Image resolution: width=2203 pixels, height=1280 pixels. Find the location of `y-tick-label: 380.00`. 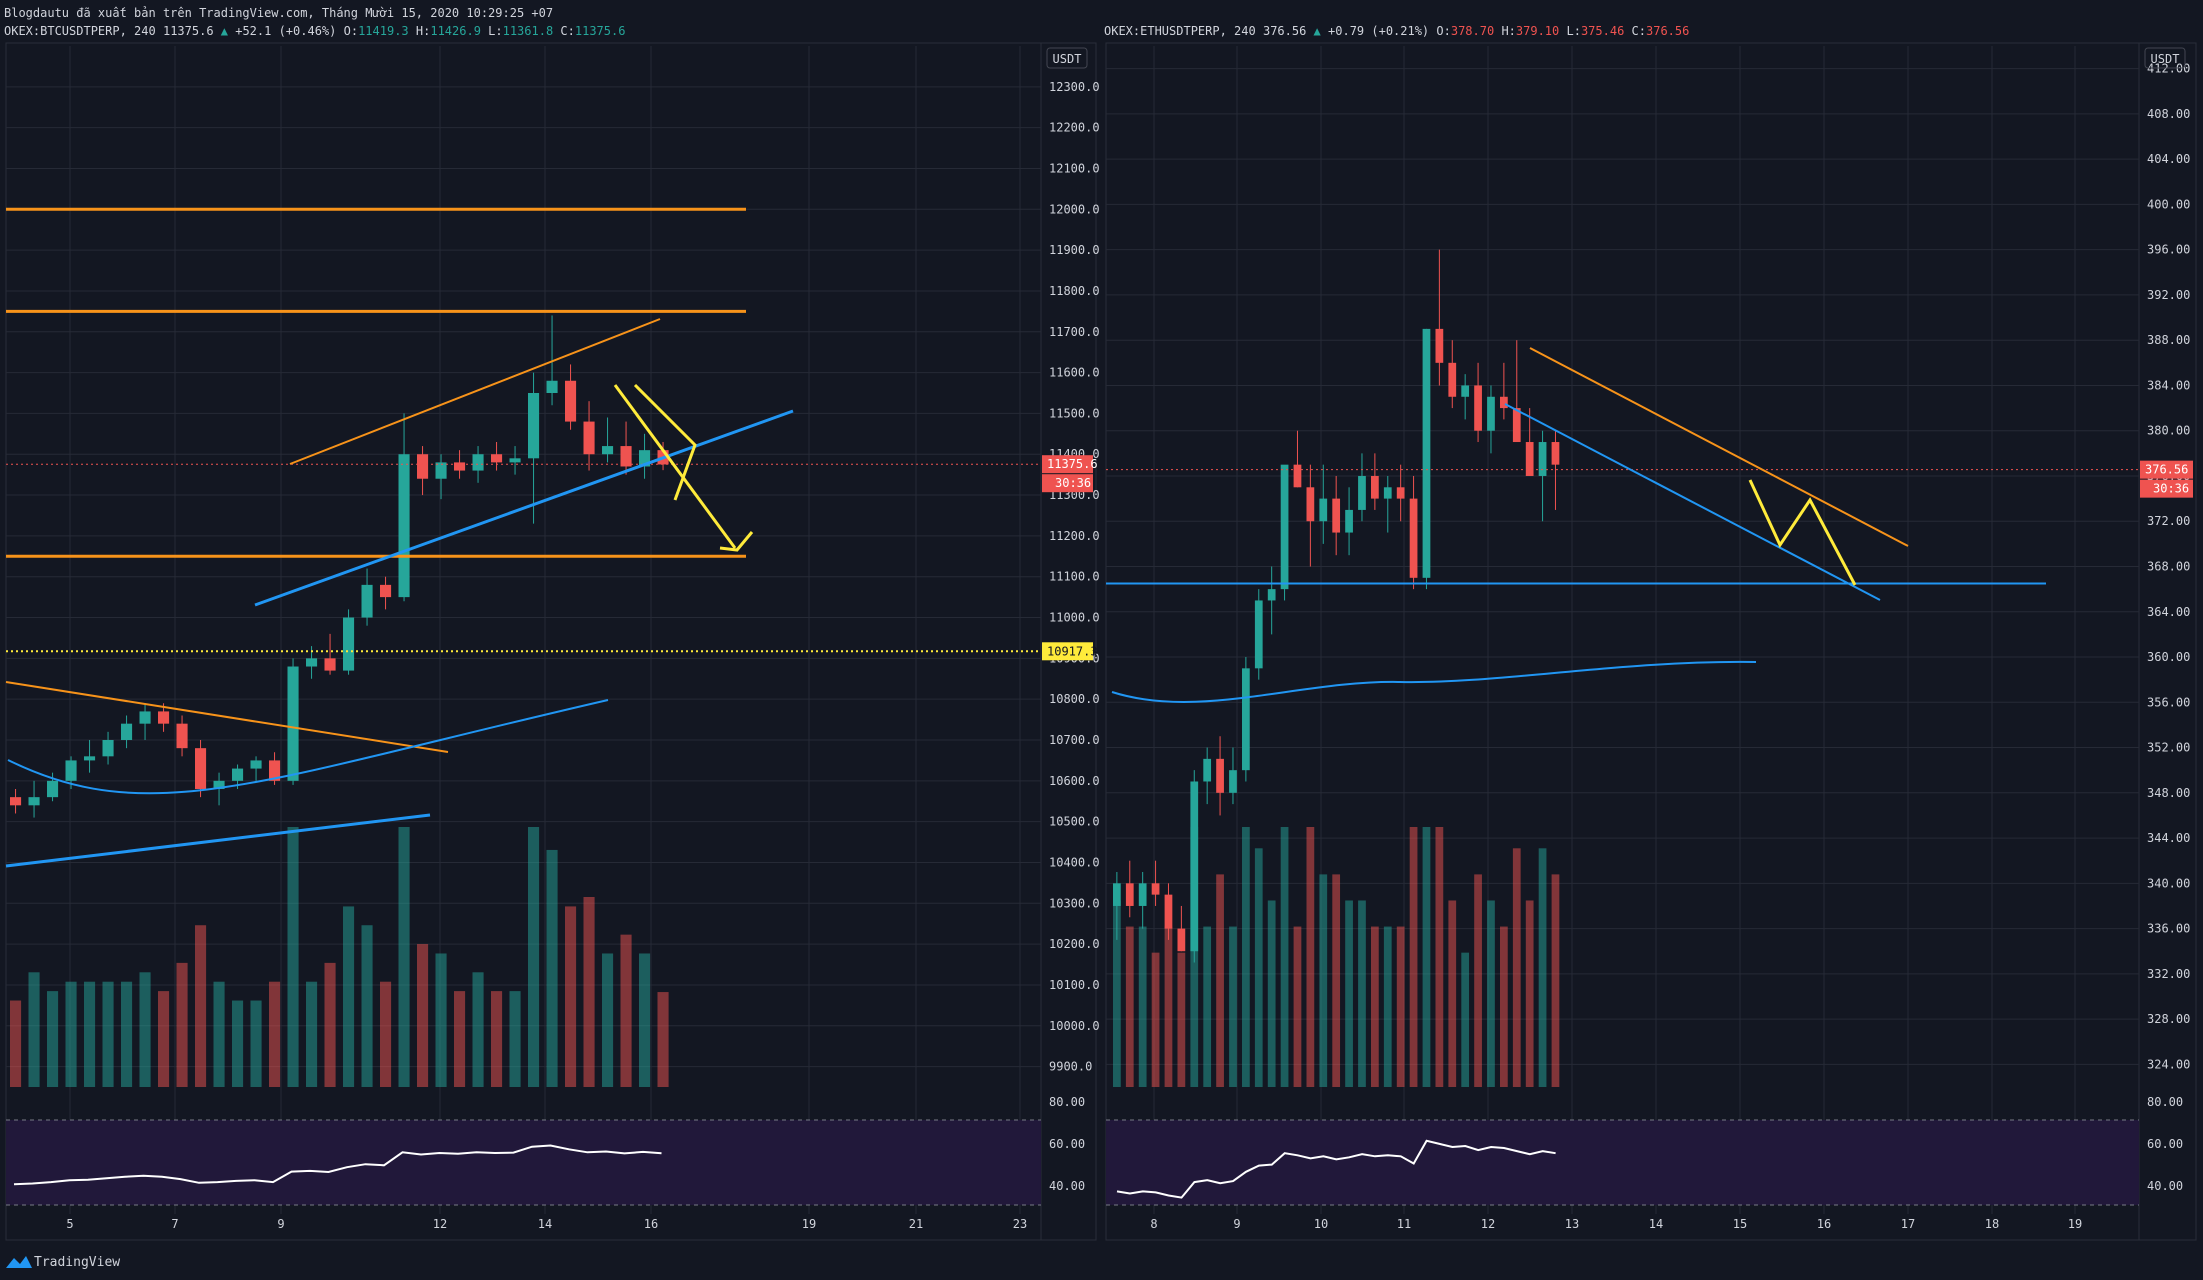

y-tick-label: 380.00 is located at coordinates (2168, 431).